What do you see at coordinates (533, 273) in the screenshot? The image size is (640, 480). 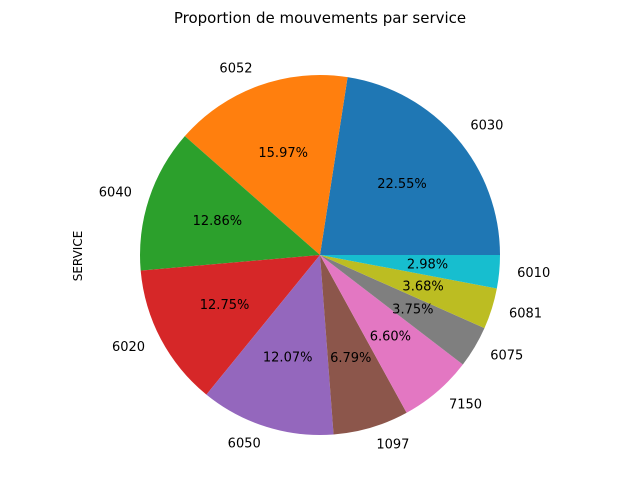 I see `slice-label-6010: 6010` at bounding box center [533, 273].